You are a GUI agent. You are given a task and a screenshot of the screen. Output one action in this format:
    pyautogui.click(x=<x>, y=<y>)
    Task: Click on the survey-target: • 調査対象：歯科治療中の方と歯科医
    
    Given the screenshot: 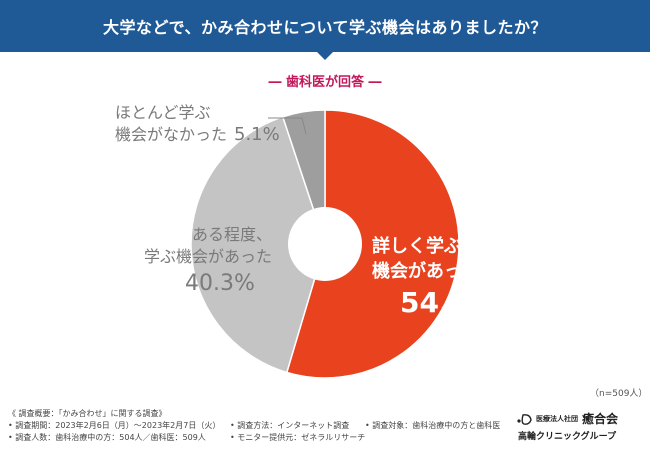 What is the action you would take?
    pyautogui.click(x=433, y=425)
    